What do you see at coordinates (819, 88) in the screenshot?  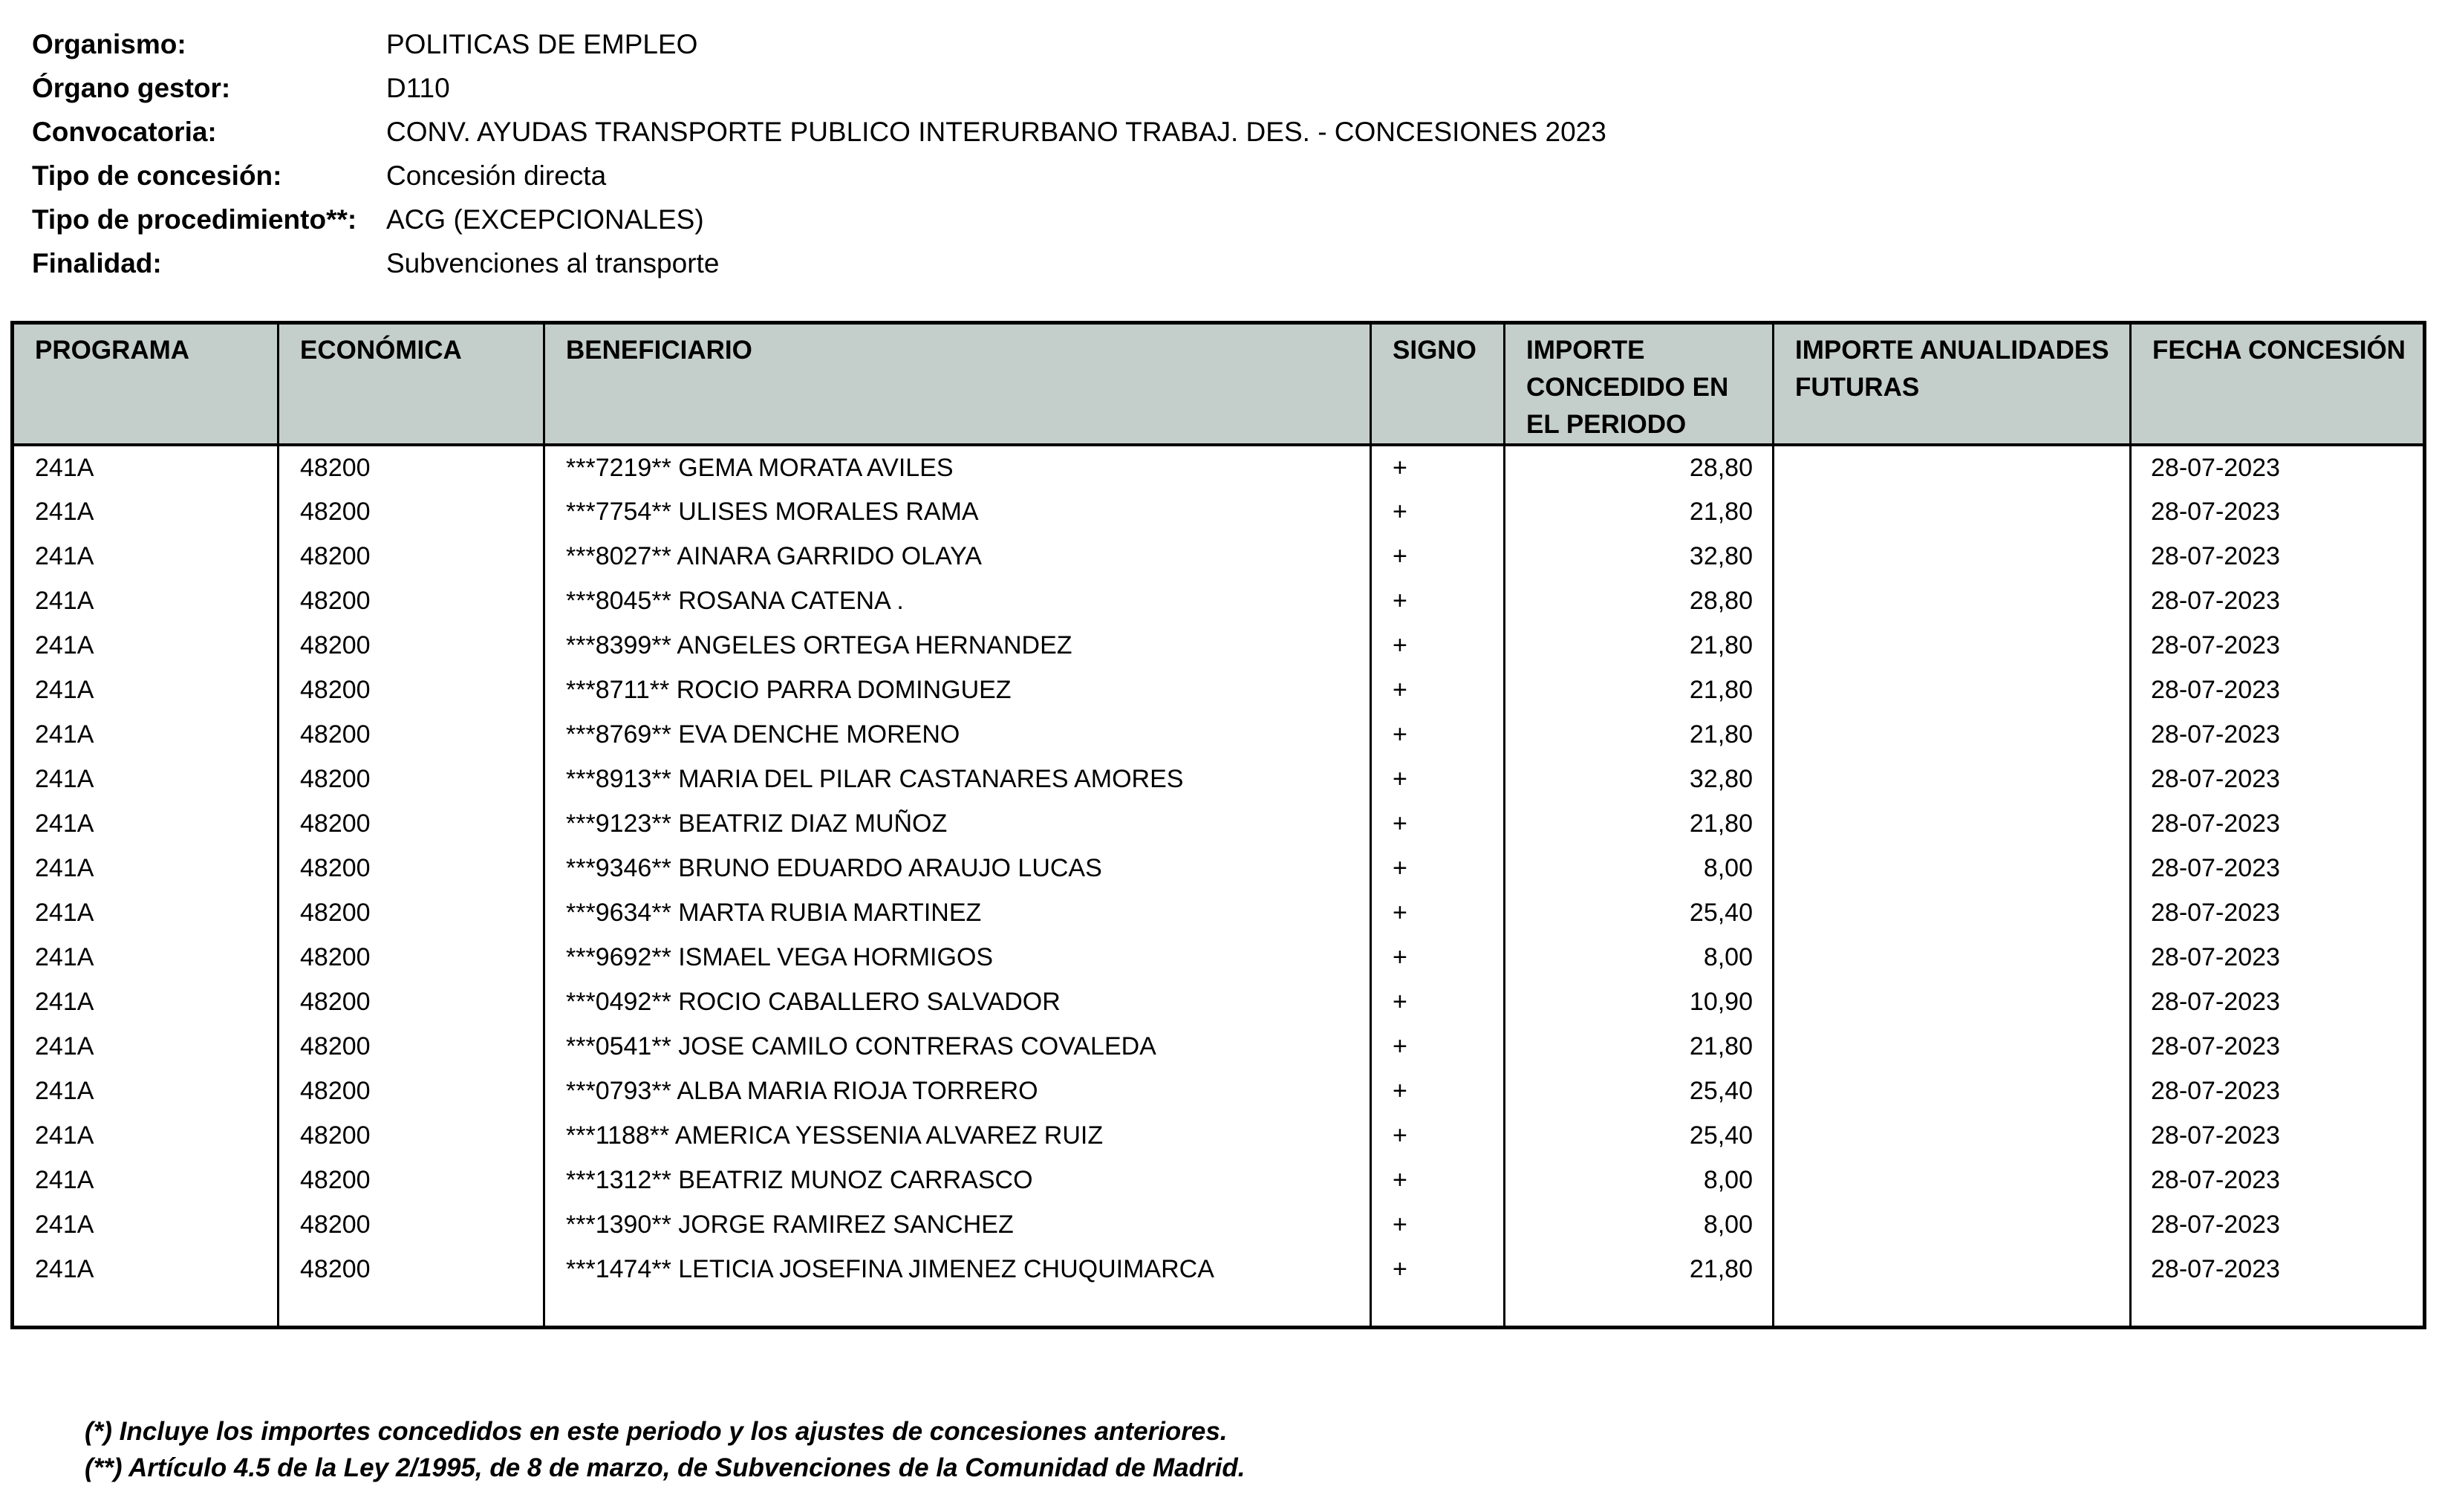 I see `meta-row: Órgano gestor: D110` at bounding box center [819, 88].